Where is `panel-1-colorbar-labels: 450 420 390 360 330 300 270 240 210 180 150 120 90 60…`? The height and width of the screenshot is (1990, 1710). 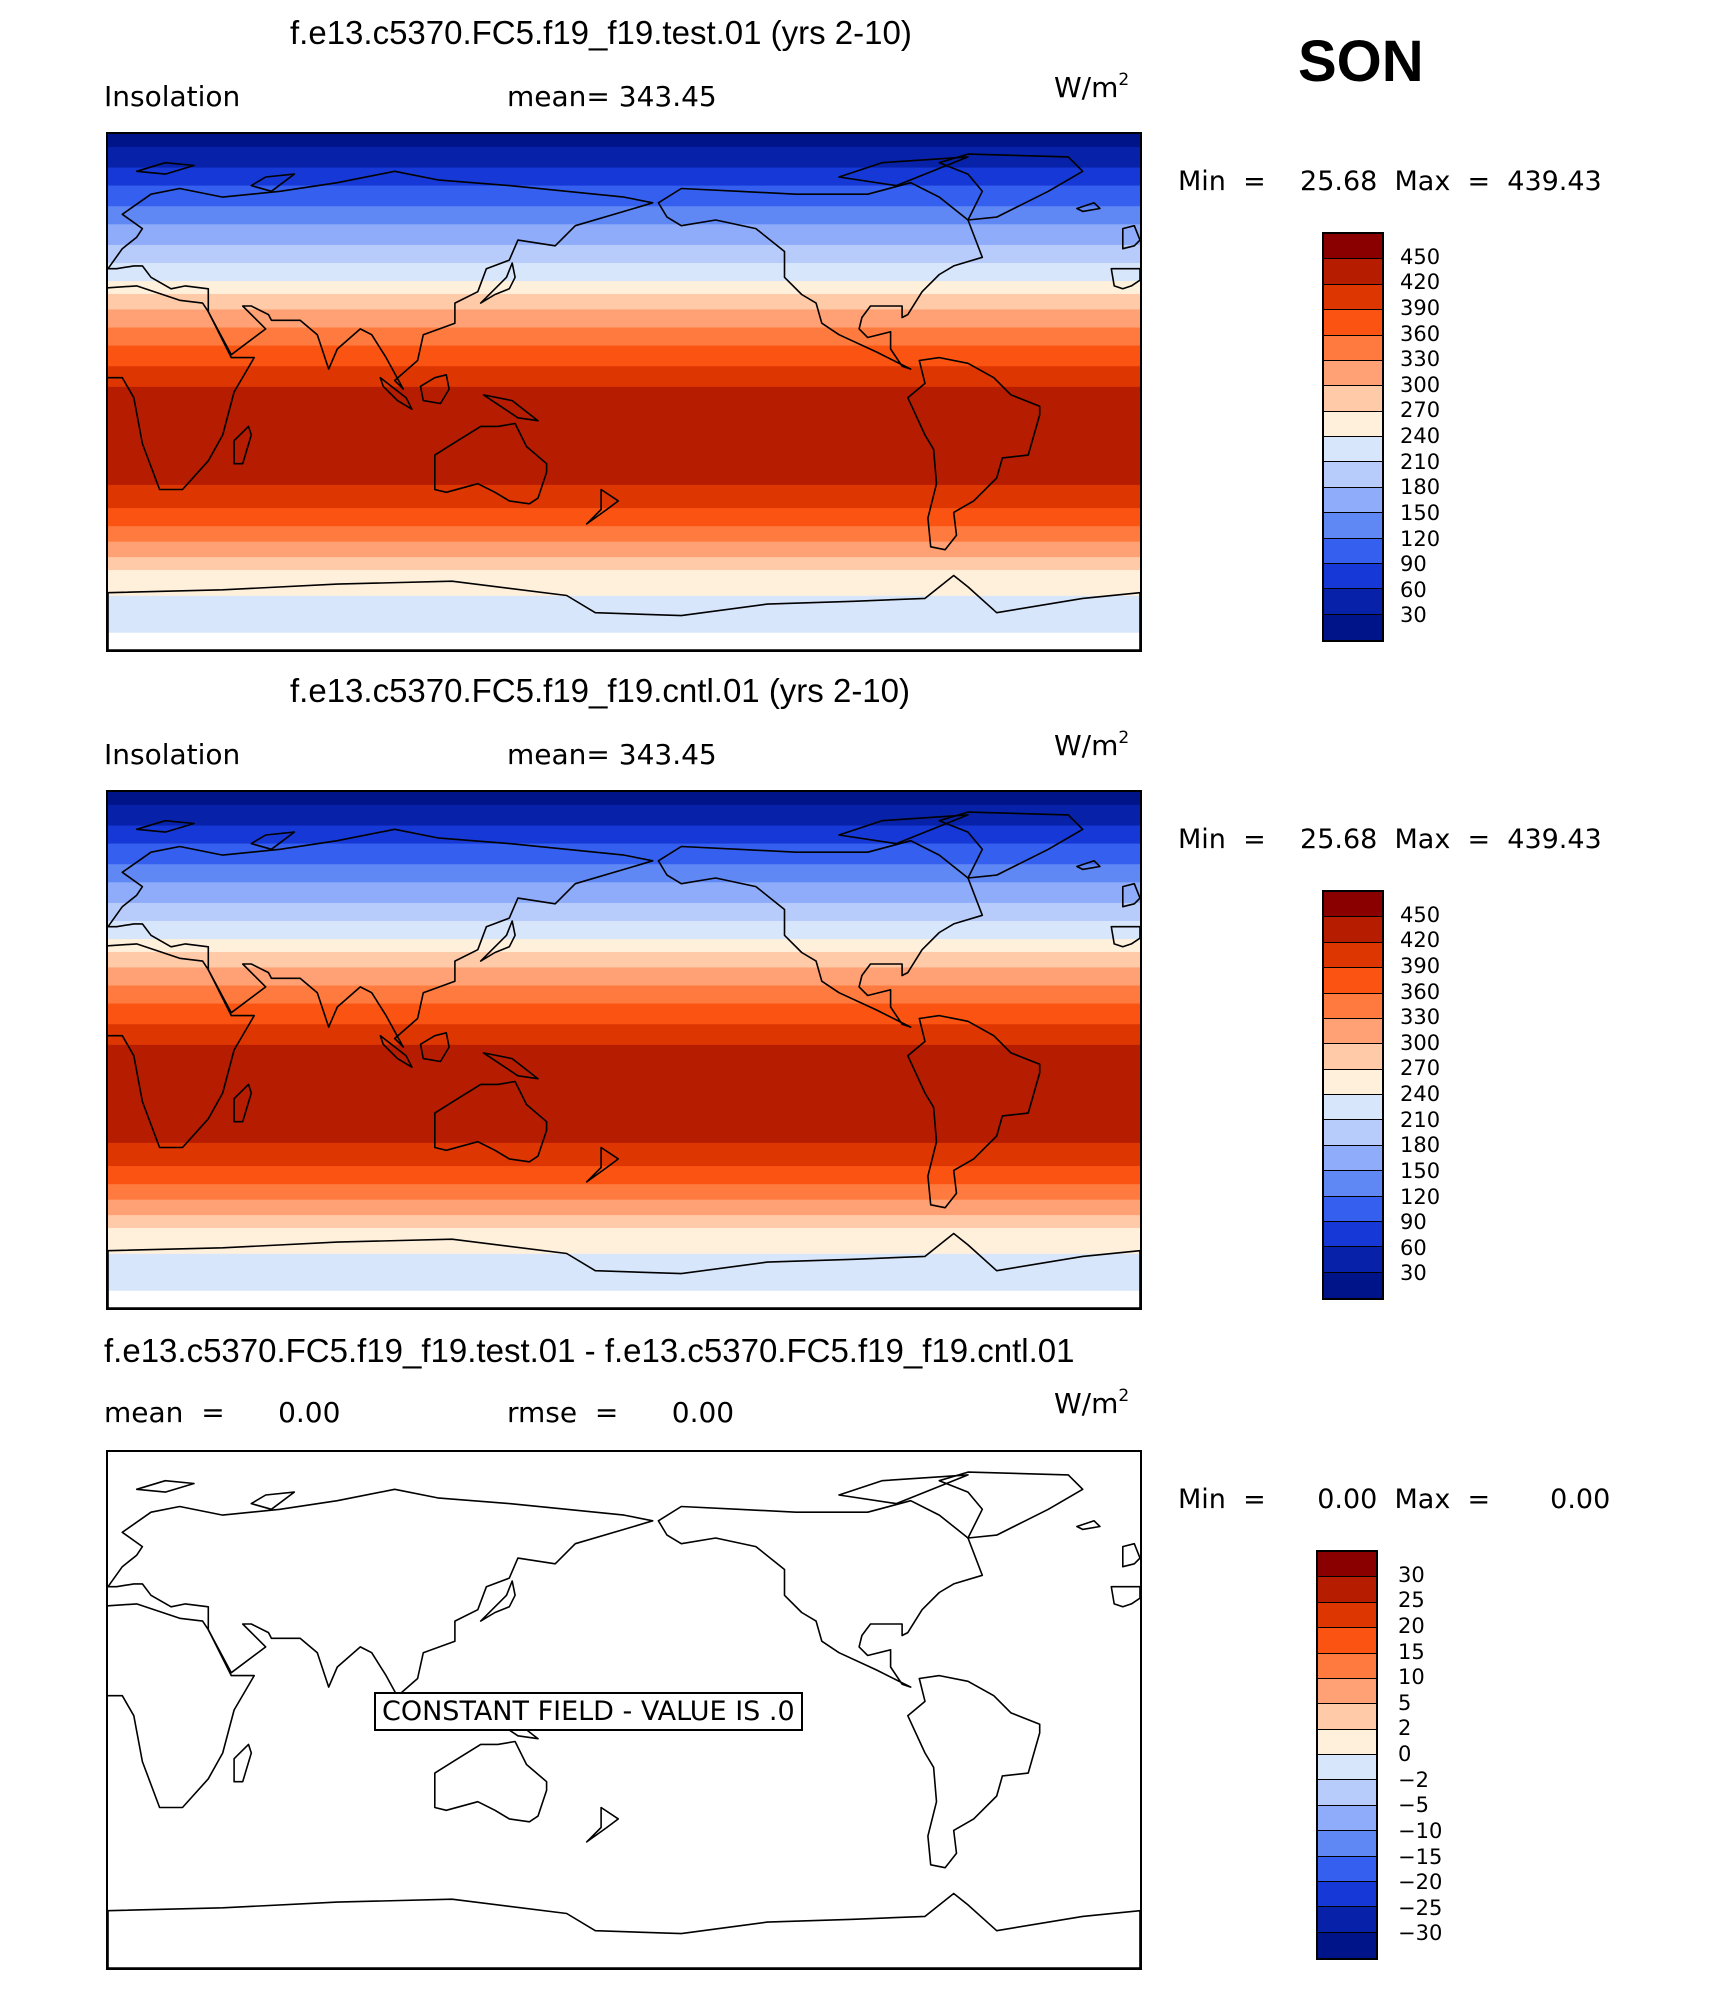 panel-1-colorbar-labels: 450 420 390 360 330 300 270 240 210 180 150 120 90 60… is located at coordinates (1440, 437).